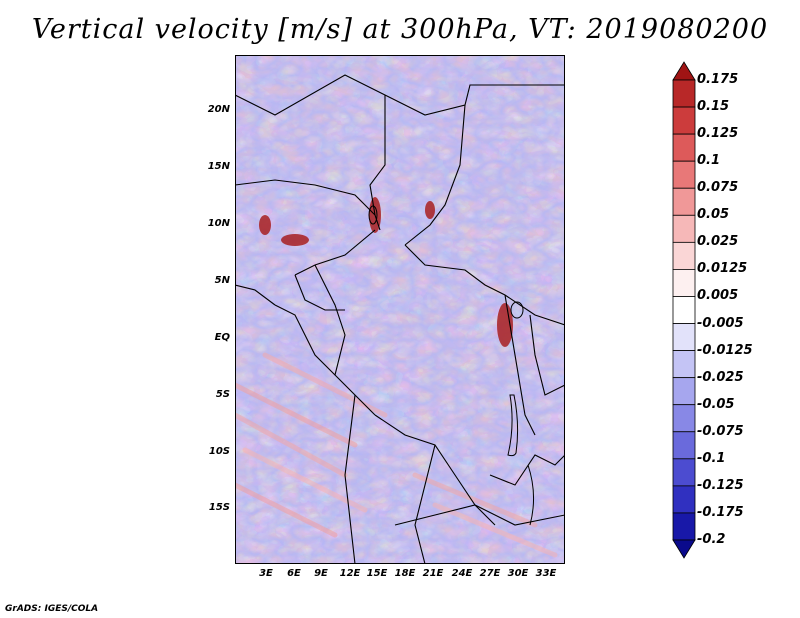  I want to click on colorbar, so click(684, 310).